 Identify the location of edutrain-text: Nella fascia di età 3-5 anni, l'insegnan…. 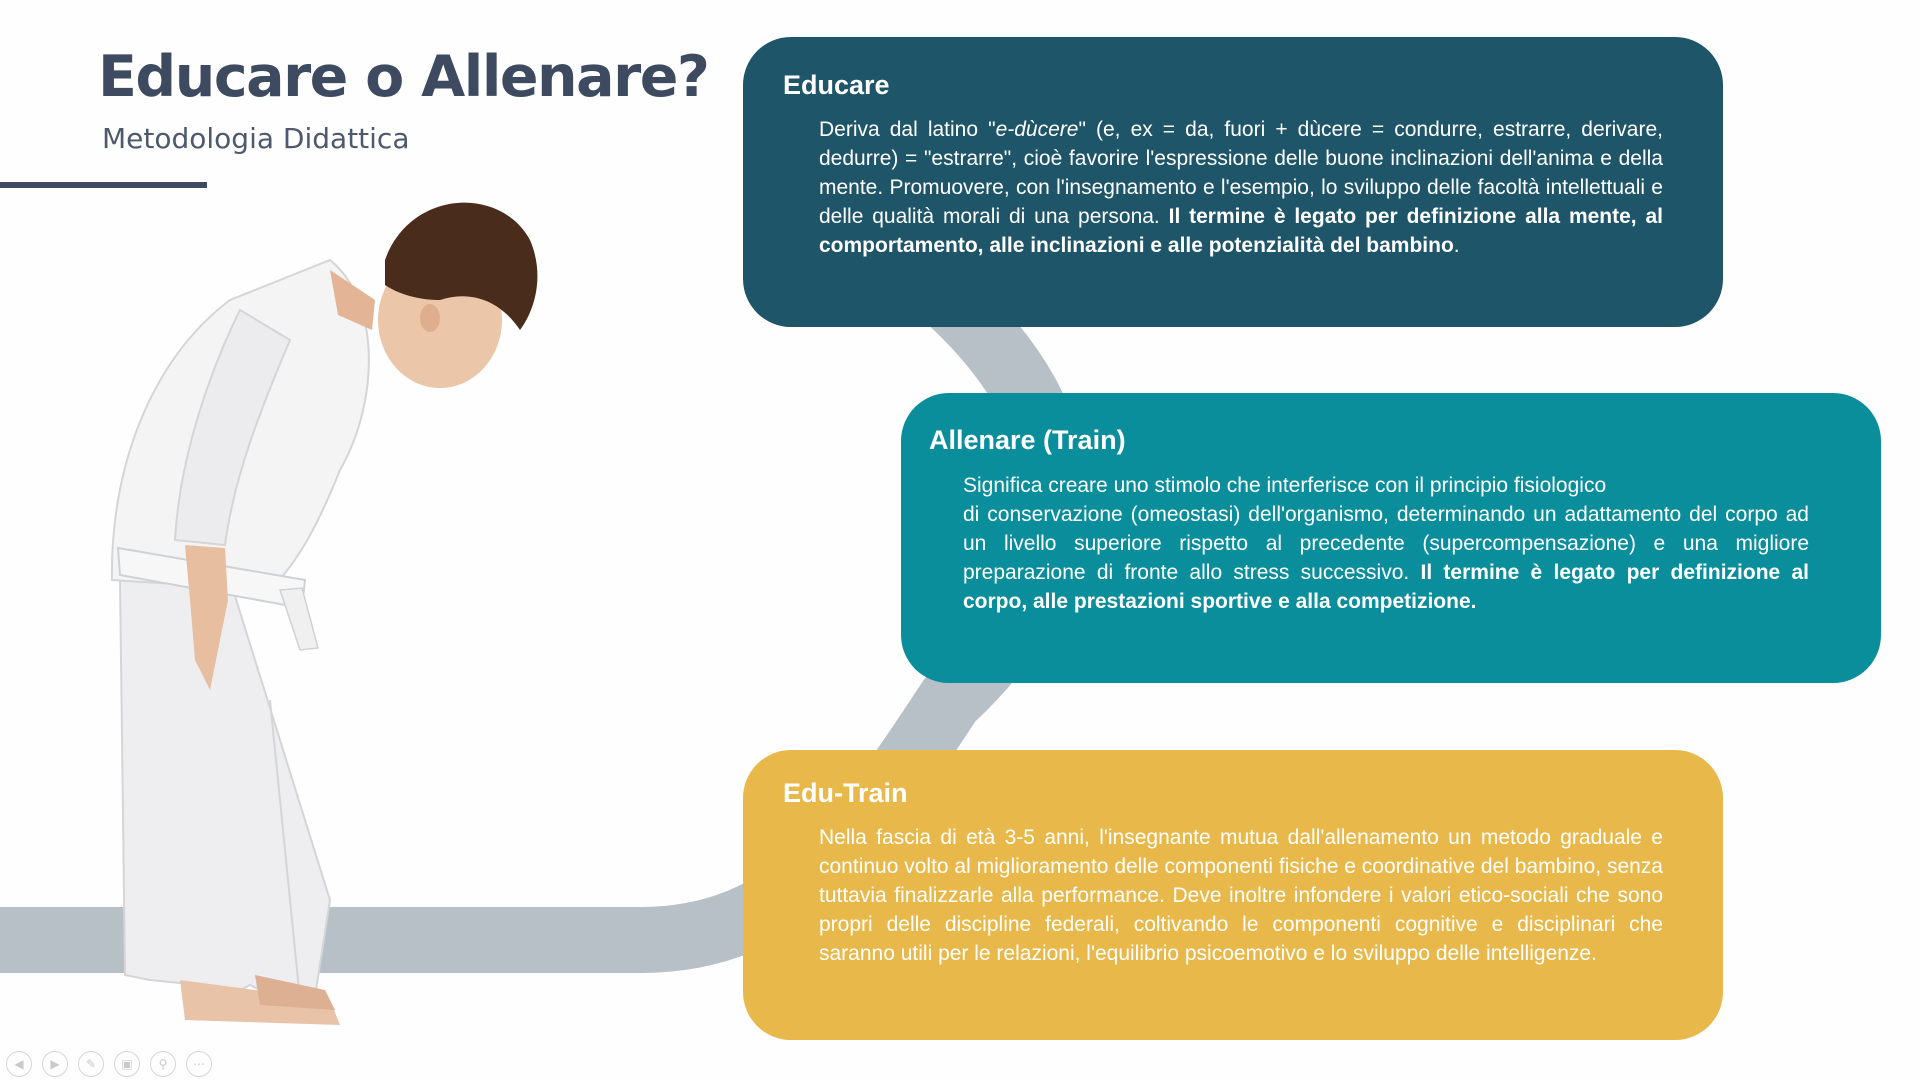
(1241, 895).